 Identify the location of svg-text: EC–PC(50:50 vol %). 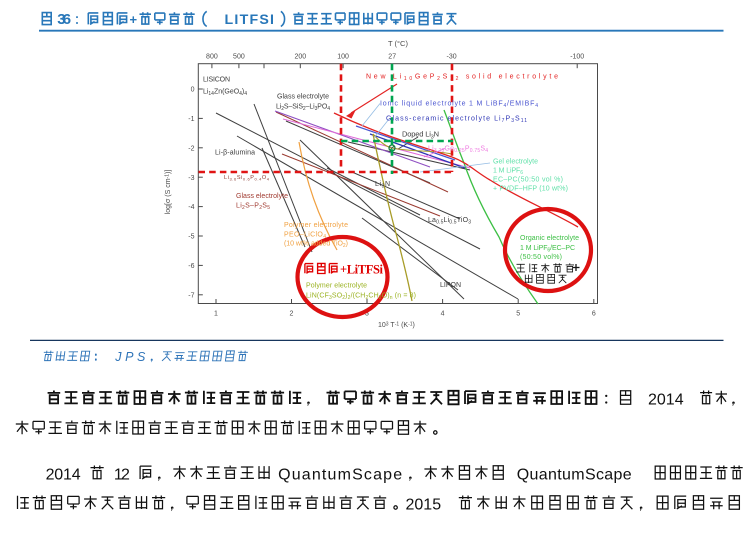
(528, 180).